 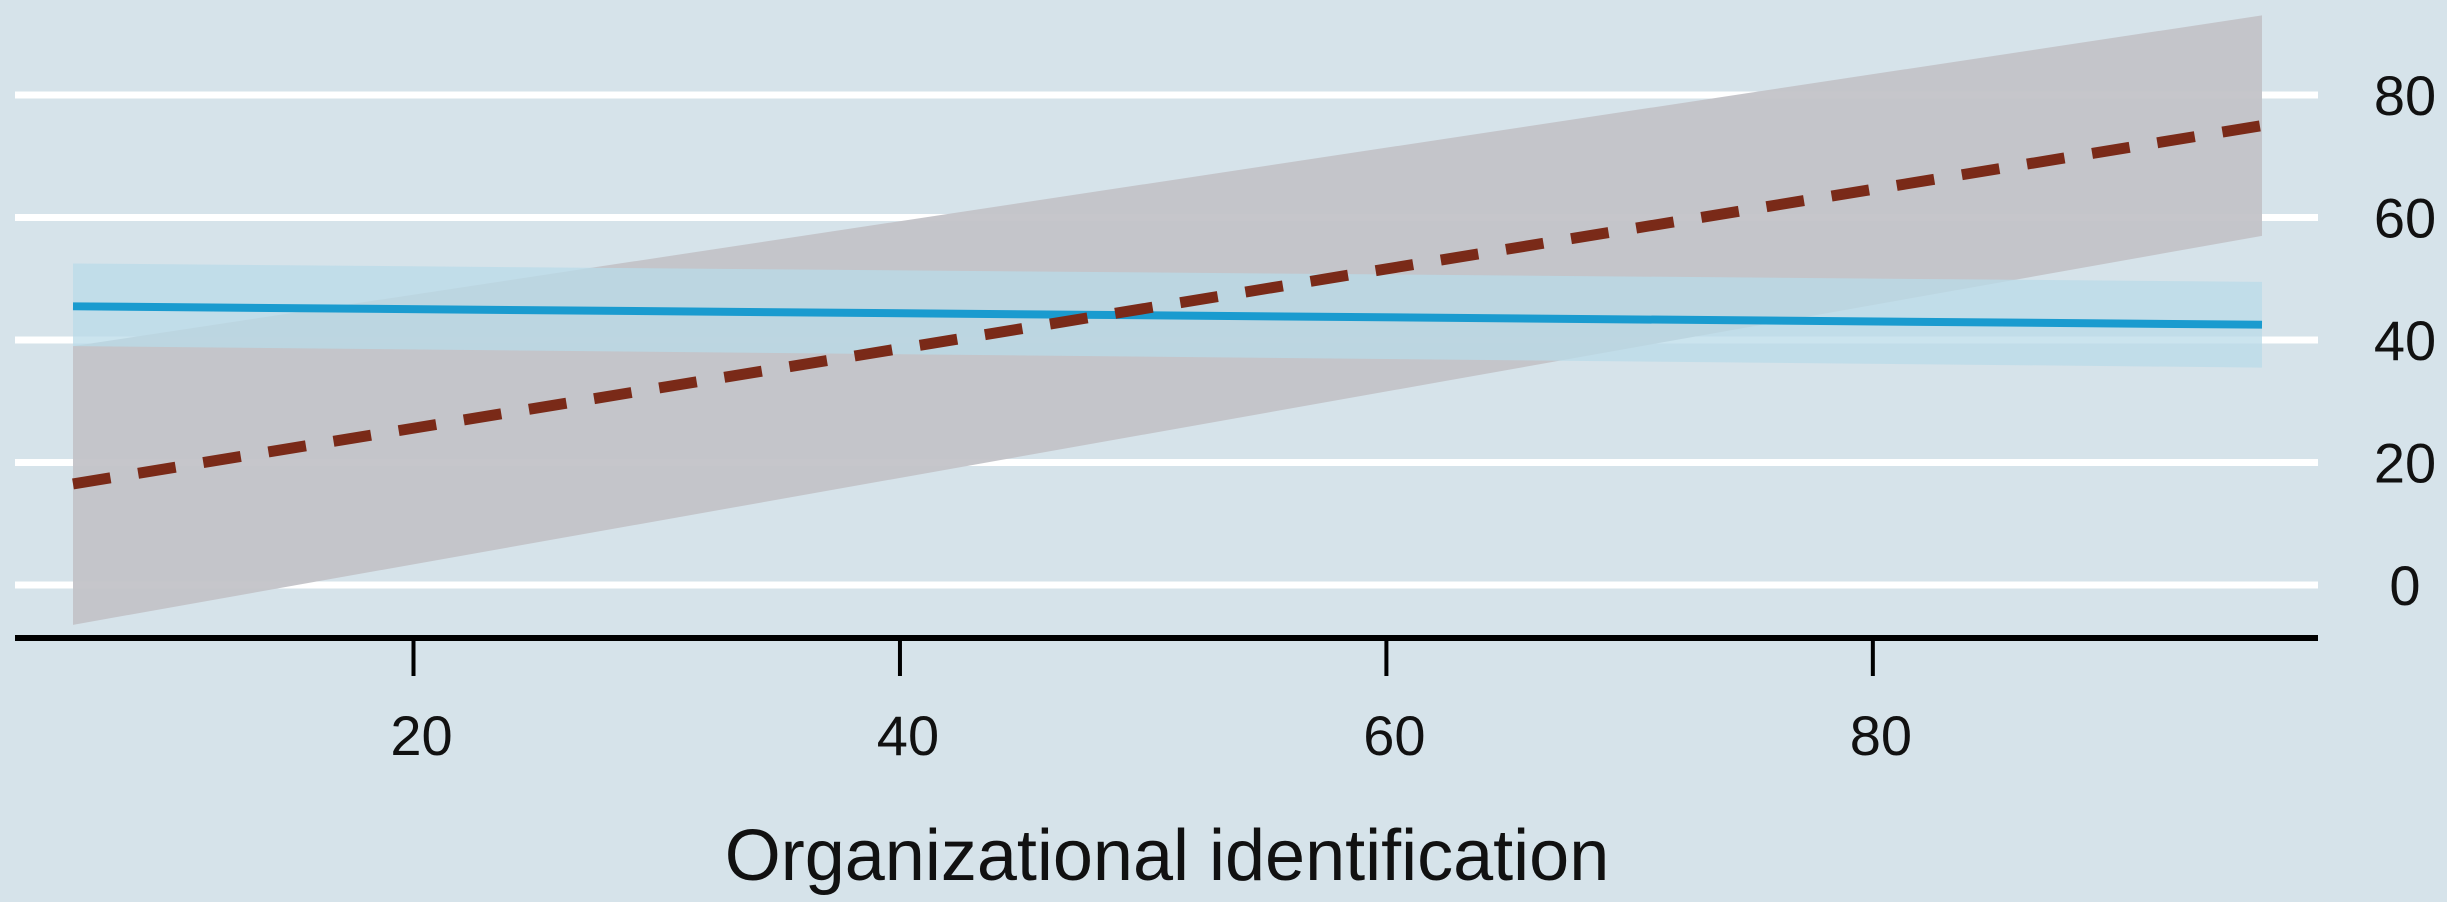 What do you see at coordinates (2405, 95) in the screenshot?
I see `y-tick-label: 80` at bounding box center [2405, 95].